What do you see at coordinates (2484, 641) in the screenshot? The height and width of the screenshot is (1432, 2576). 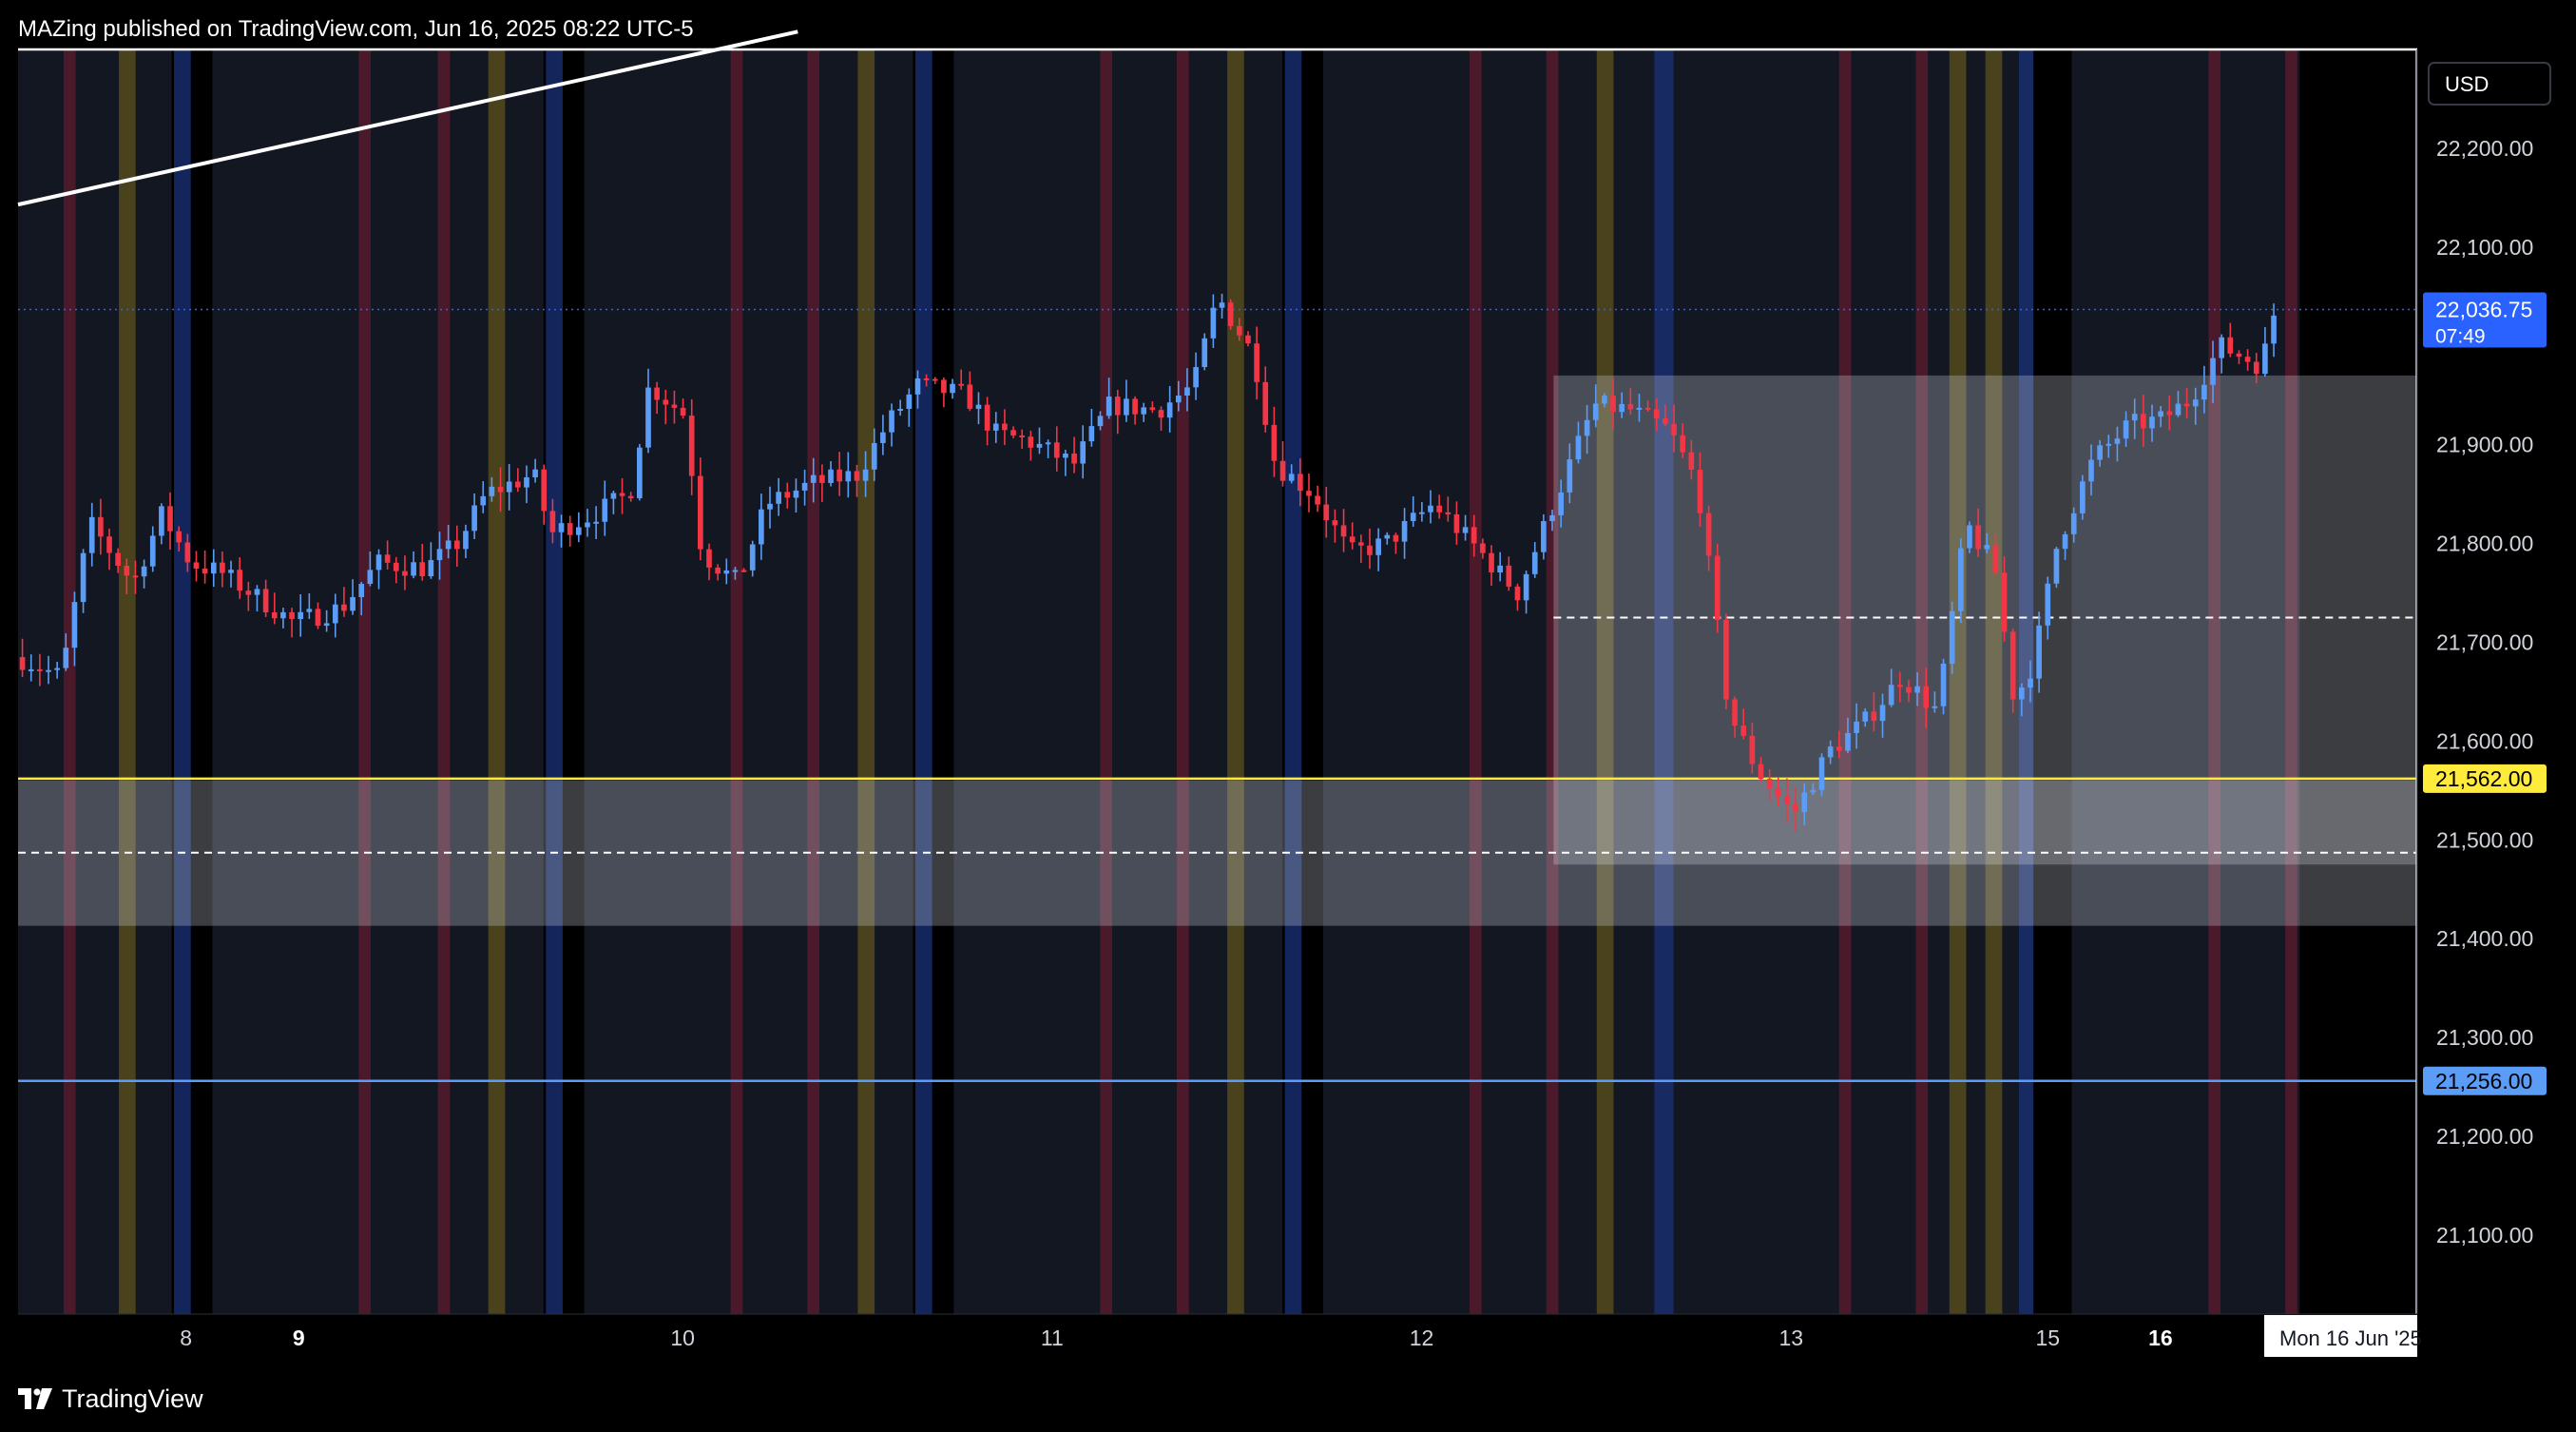 I see `price-tick-label: 21,700.00` at bounding box center [2484, 641].